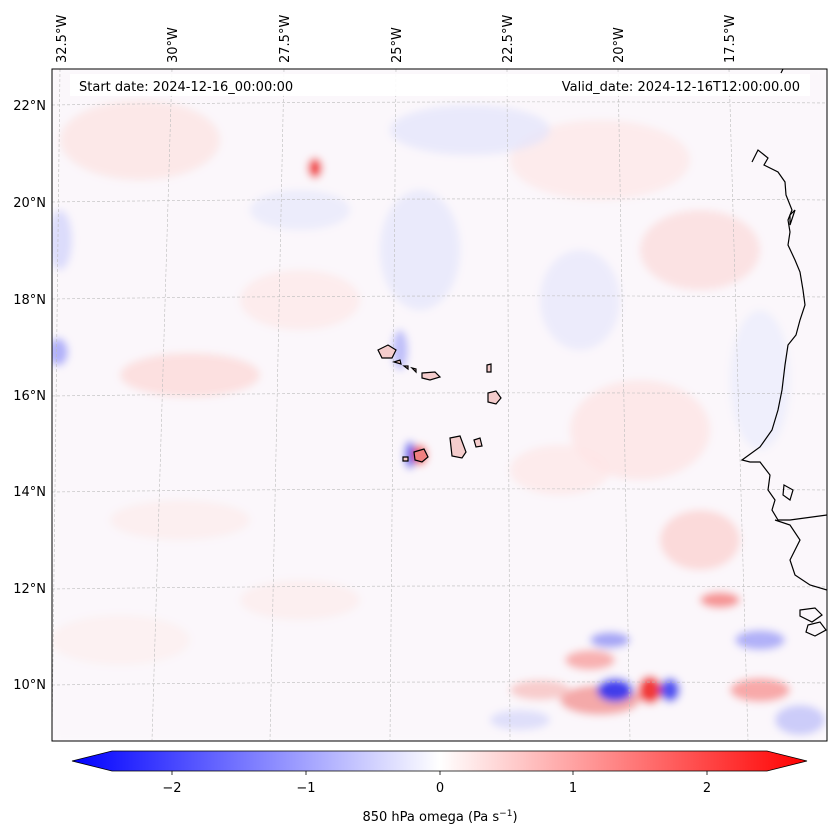 Image resolution: width=837 pixels, height=839 pixels. I want to click on colorbar-tick-label: 1, so click(573, 788).